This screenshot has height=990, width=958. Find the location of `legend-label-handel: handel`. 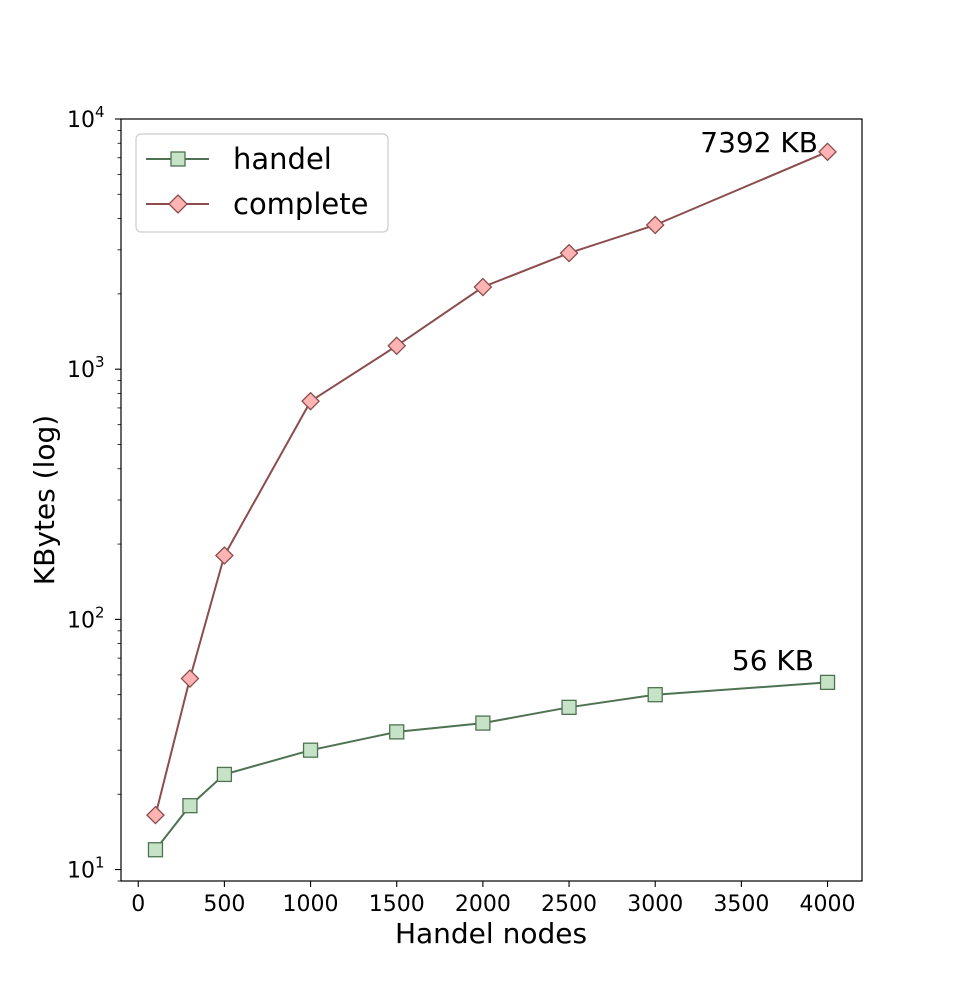

legend-label-handel: handel is located at coordinates (282, 159).